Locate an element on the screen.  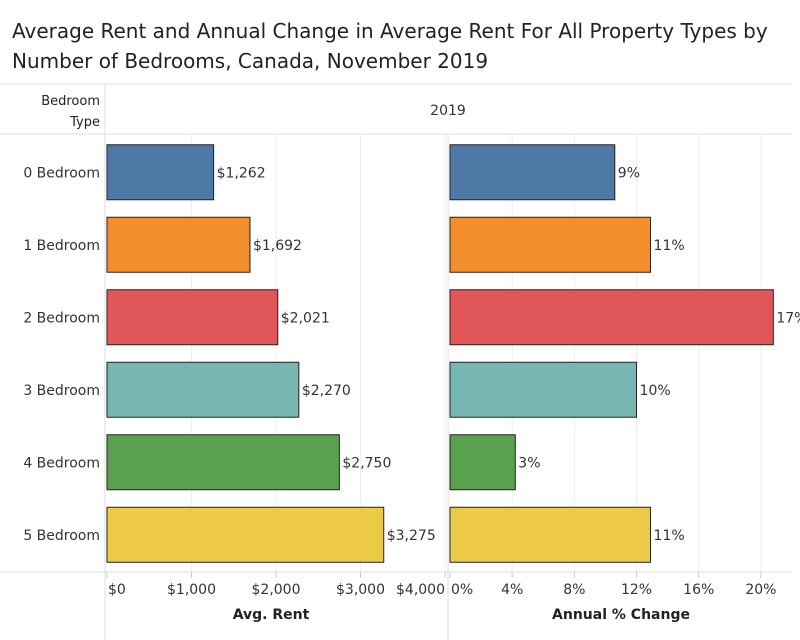
tick-label: 20% is located at coordinates (760, 590).